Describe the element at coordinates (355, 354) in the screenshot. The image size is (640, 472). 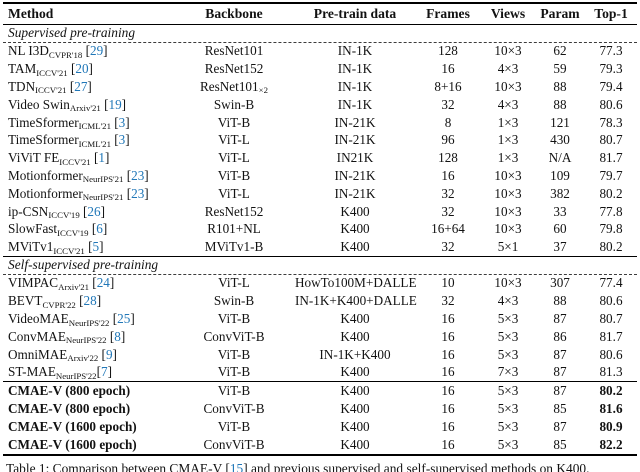
I see `pretrain-data-cell: IN-1K+K400` at that location.